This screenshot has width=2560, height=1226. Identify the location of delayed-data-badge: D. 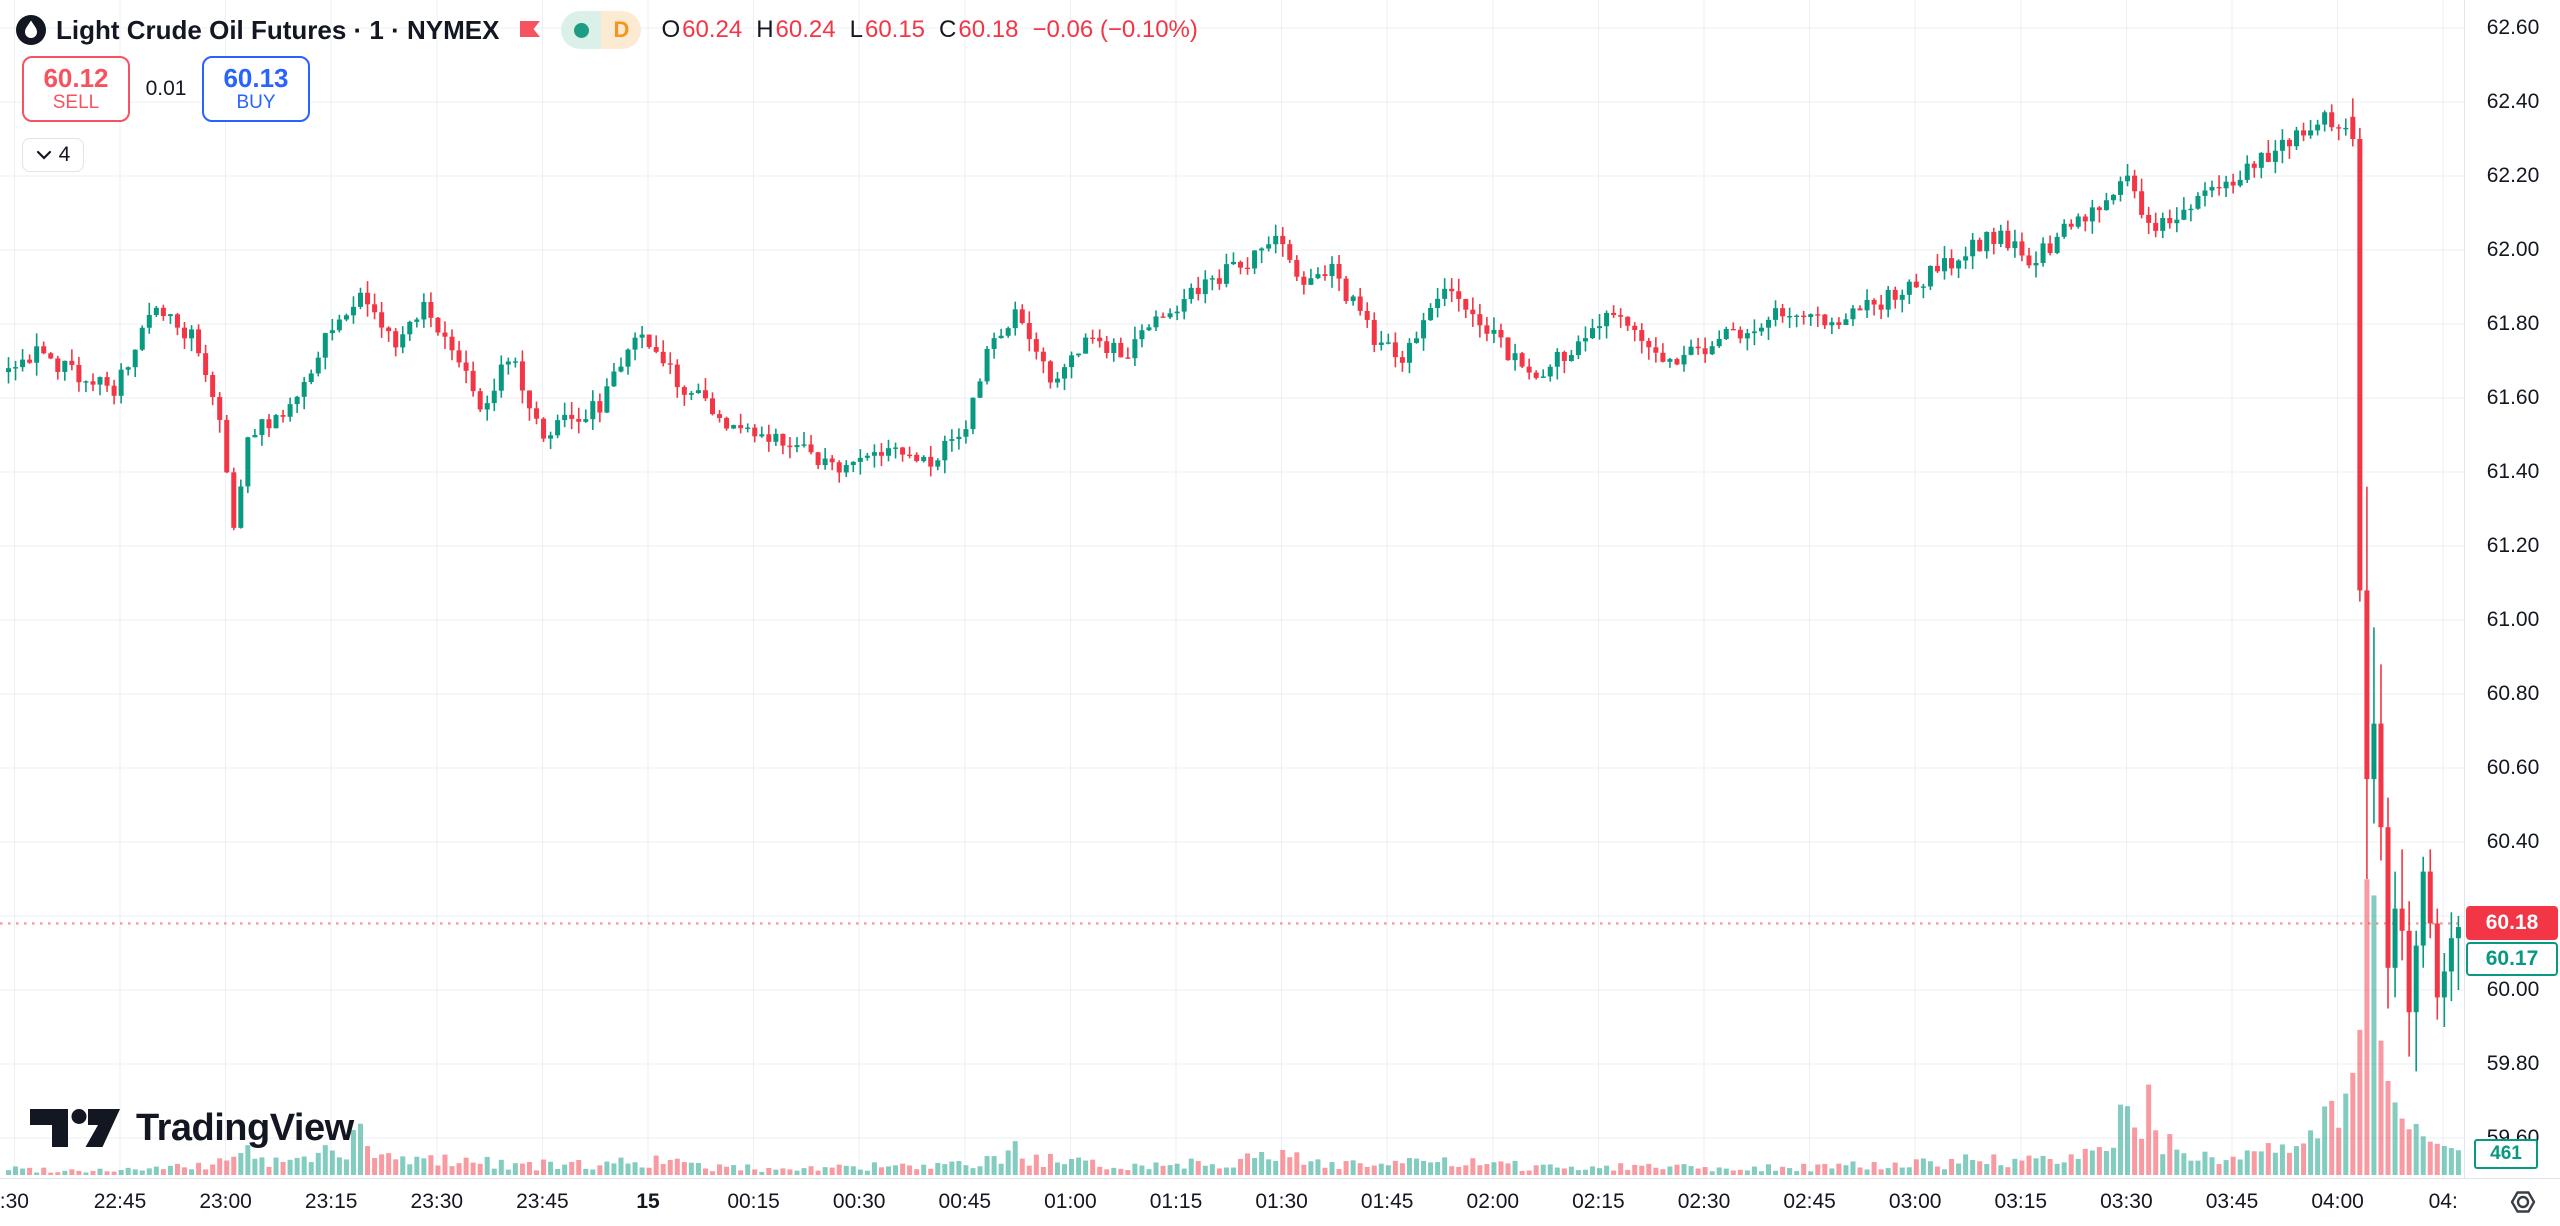
(621, 30).